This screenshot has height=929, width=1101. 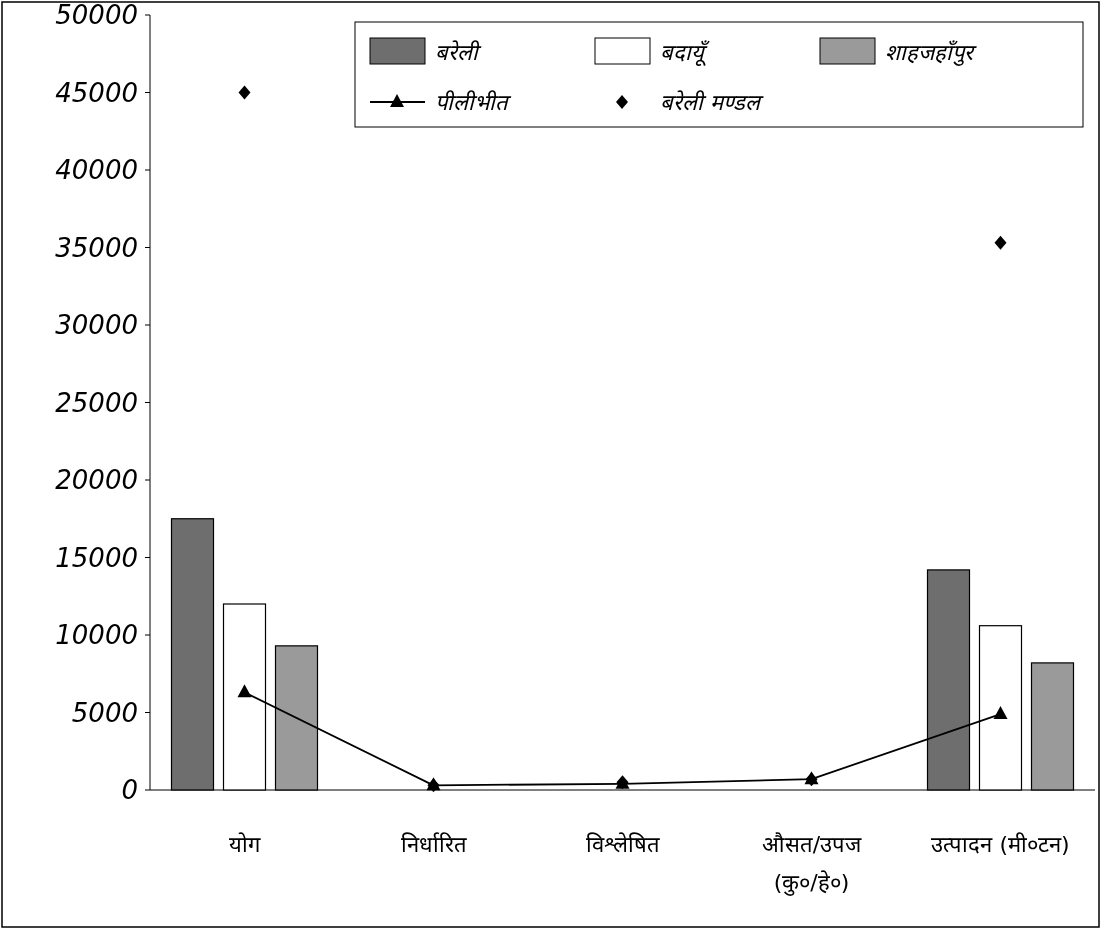 What do you see at coordinates (104, 712) in the screenshot?
I see `y-tick-label: 5000` at bounding box center [104, 712].